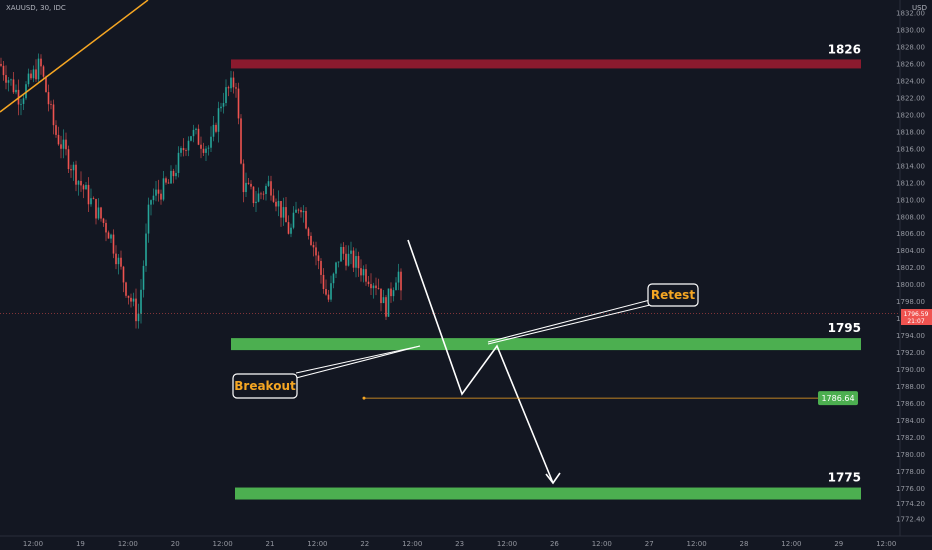  I want to click on time-tick-label: 20, so click(175, 544).